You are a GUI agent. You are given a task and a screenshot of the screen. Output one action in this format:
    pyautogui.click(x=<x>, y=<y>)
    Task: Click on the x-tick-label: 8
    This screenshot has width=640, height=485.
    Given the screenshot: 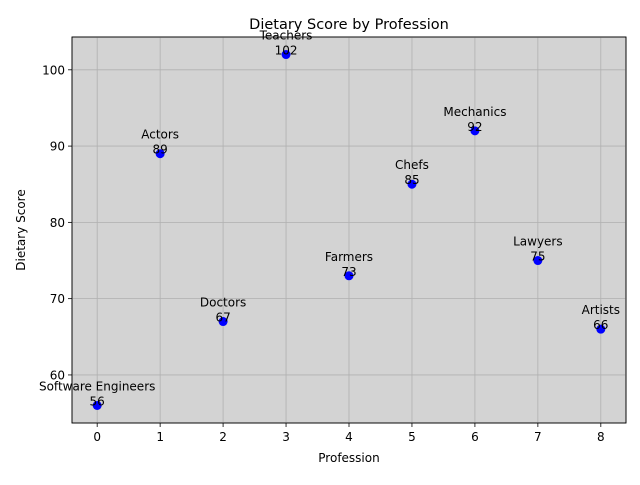 What is the action you would take?
    pyautogui.click(x=601, y=437)
    